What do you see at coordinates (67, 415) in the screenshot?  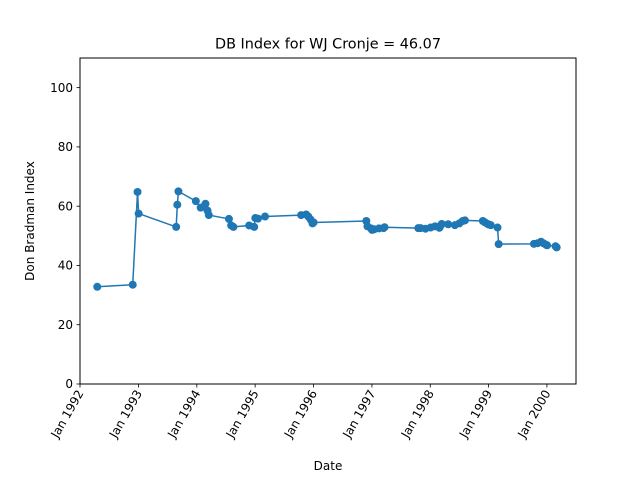 I see `x-tick-label: Jan 1992` at bounding box center [67, 415].